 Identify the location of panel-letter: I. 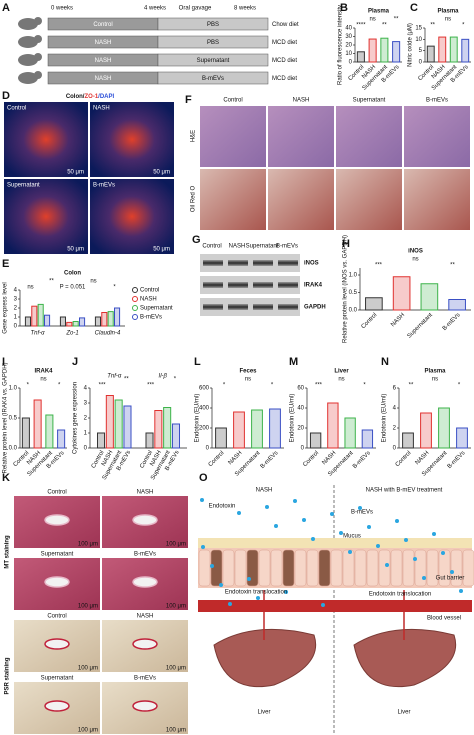
(3, 362).